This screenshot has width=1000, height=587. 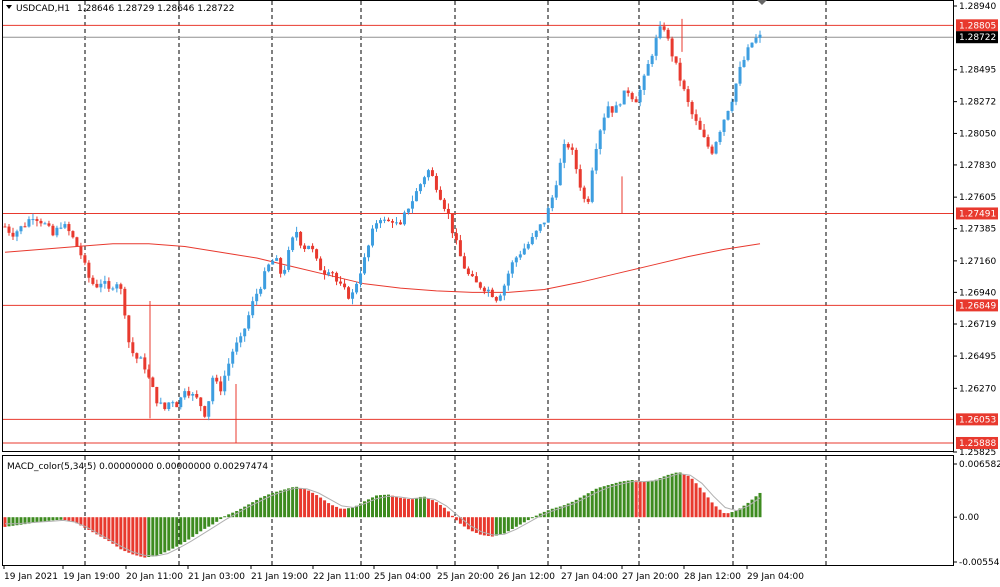 What do you see at coordinates (977, 214) in the screenshot?
I see `price-level-label: 1.27491` at bounding box center [977, 214].